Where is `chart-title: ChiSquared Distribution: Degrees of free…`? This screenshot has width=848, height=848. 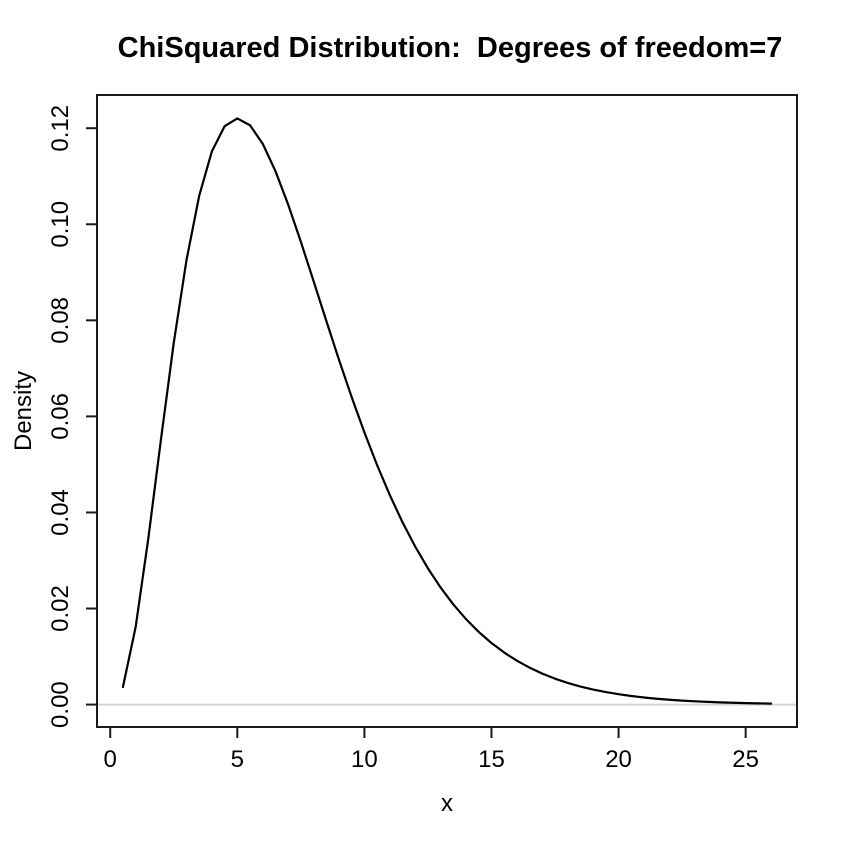 chart-title: ChiSquared Distribution: Degrees of free… is located at coordinates (450, 48).